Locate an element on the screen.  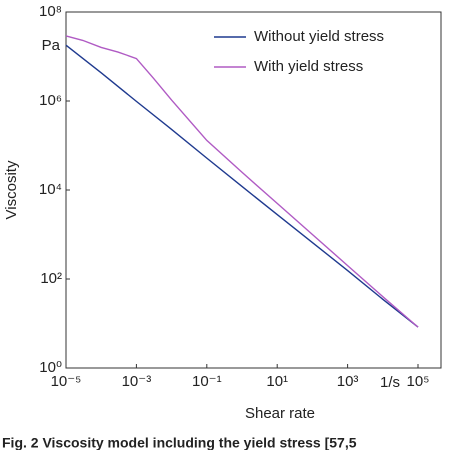
x-tick-label: 10⁻³ is located at coordinates (137, 381).